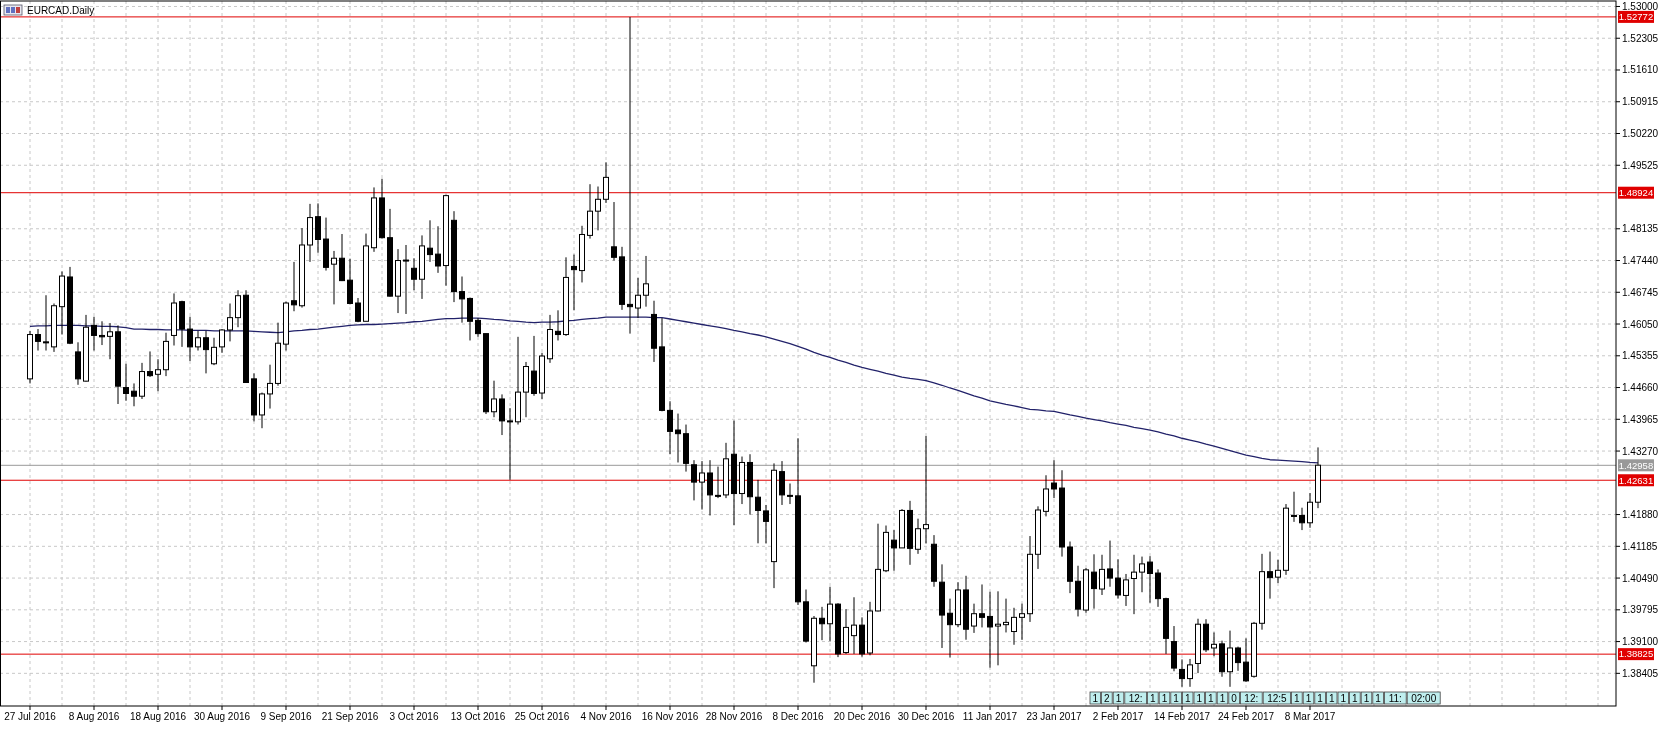 The height and width of the screenshot is (732, 1671). What do you see at coordinates (1640, 673) in the screenshot?
I see `y-tick-label: 1.38405` at bounding box center [1640, 673].